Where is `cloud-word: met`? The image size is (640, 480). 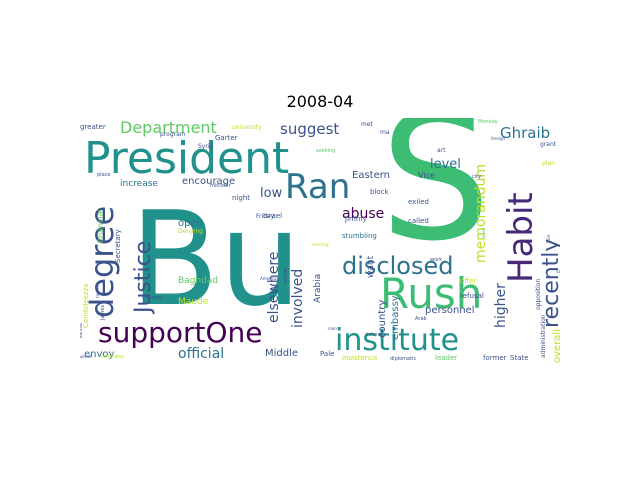 cloud-word: met is located at coordinates (367, 124).